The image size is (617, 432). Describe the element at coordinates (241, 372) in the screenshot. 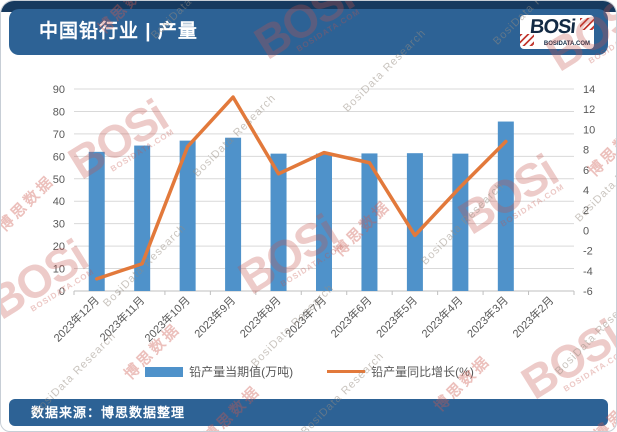

I see `bar-series-label: 铅产量当期值(万吨)` at that location.